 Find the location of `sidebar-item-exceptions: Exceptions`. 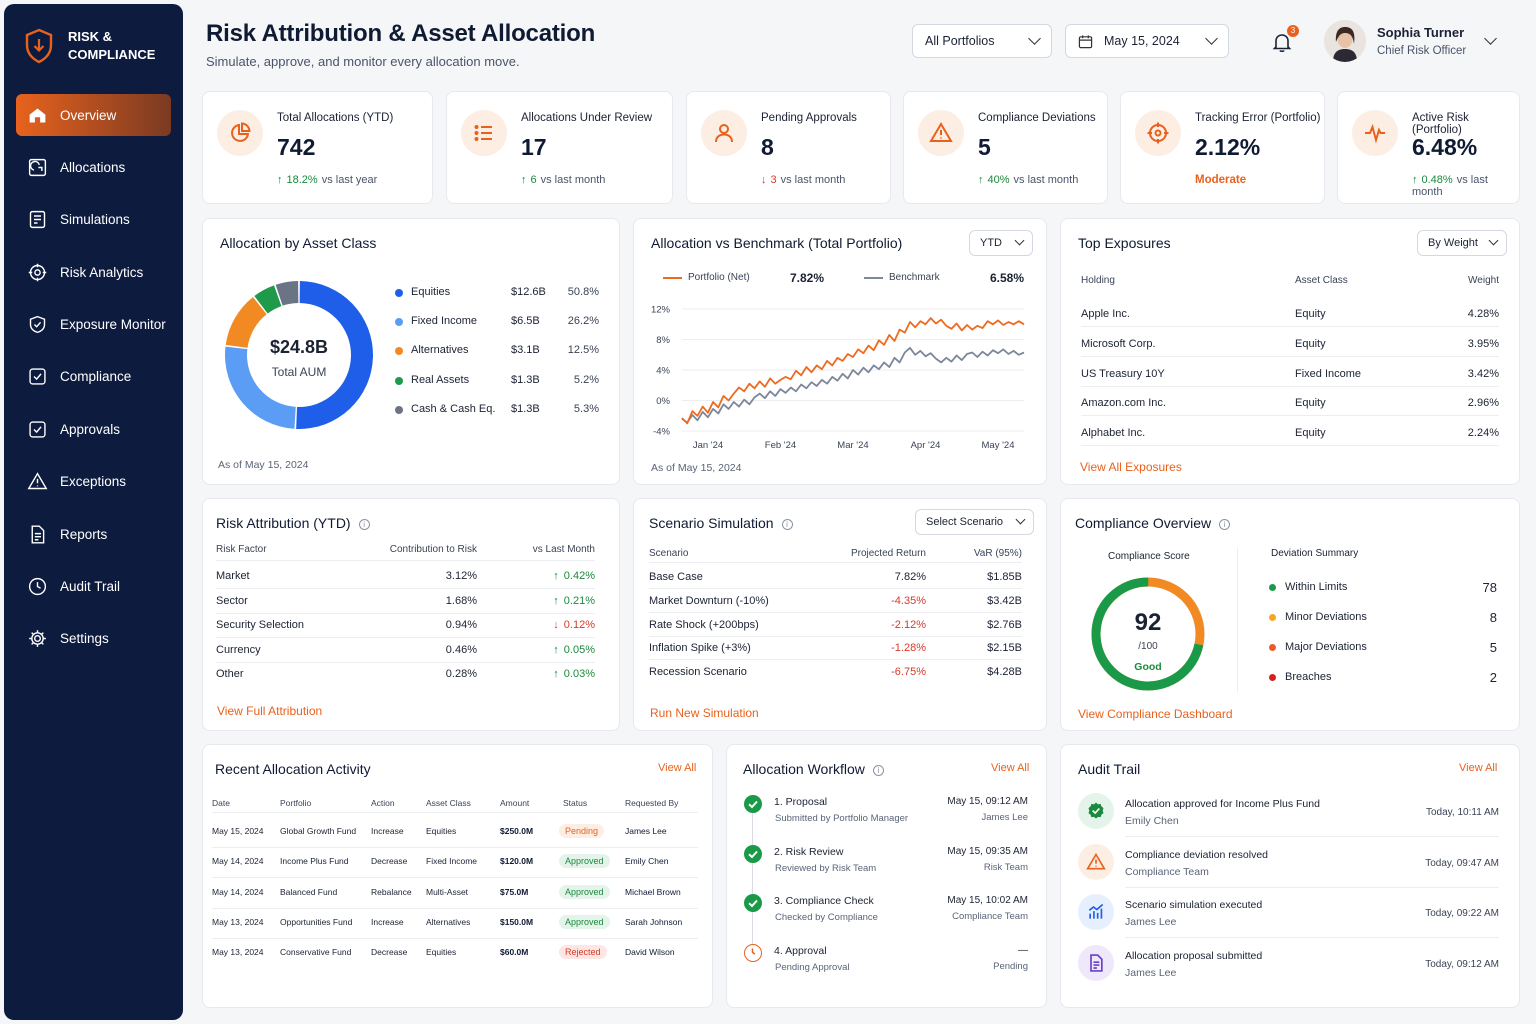

sidebar-item-exceptions: Exceptions is located at coordinates (93, 482).